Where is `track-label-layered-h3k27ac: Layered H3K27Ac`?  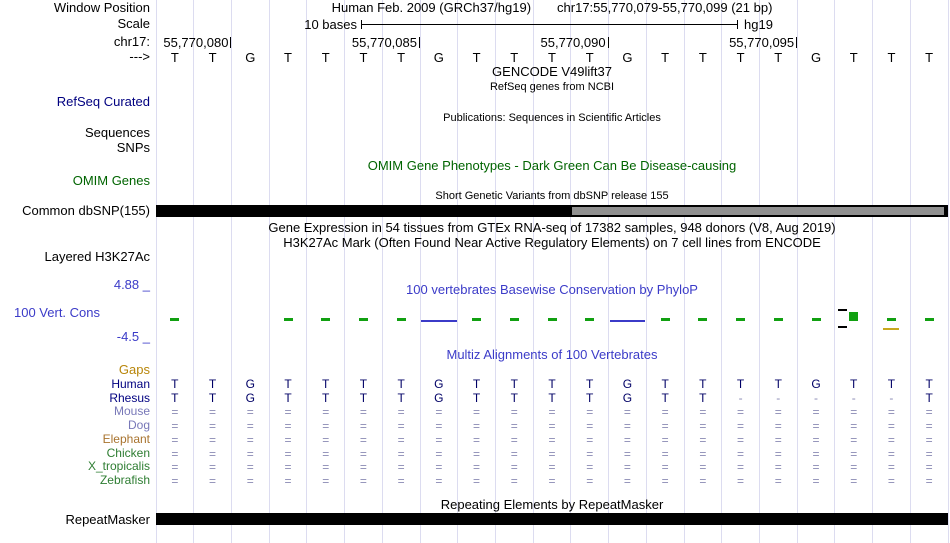 track-label-layered-h3k27ac: Layered H3K27Ac is located at coordinates (97, 256).